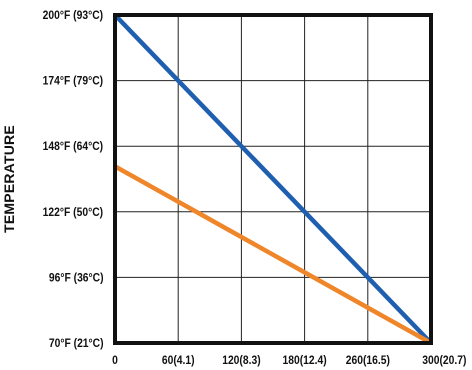  What do you see at coordinates (178, 360) in the screenshot?
I see `x-tick-label: 60(4.1)` at bounding box center [178, 360].